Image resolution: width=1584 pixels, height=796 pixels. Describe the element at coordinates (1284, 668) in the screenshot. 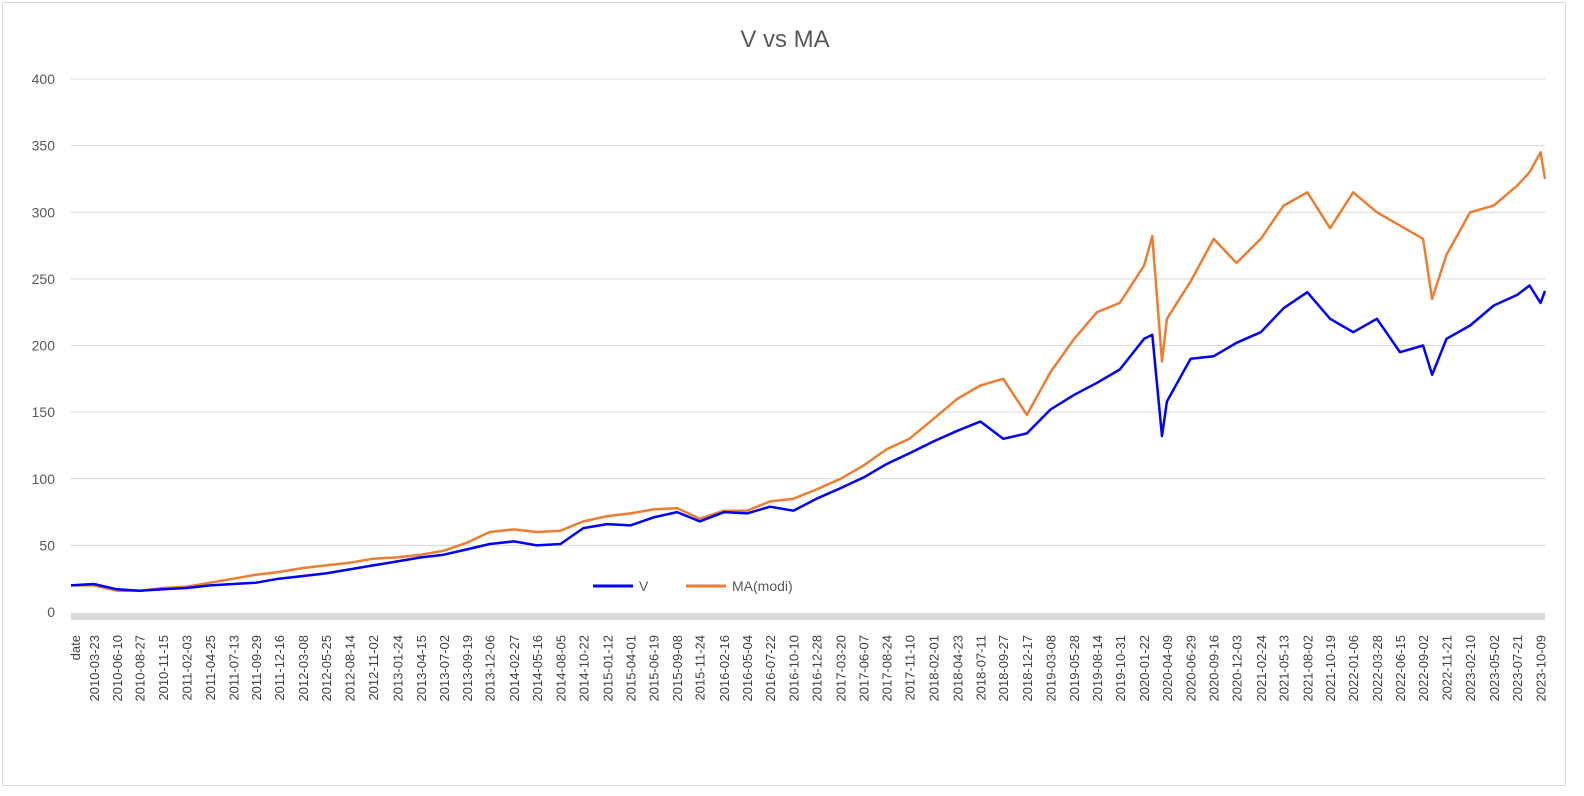

I see `x-tick-label: 2021-05-13` at that location.